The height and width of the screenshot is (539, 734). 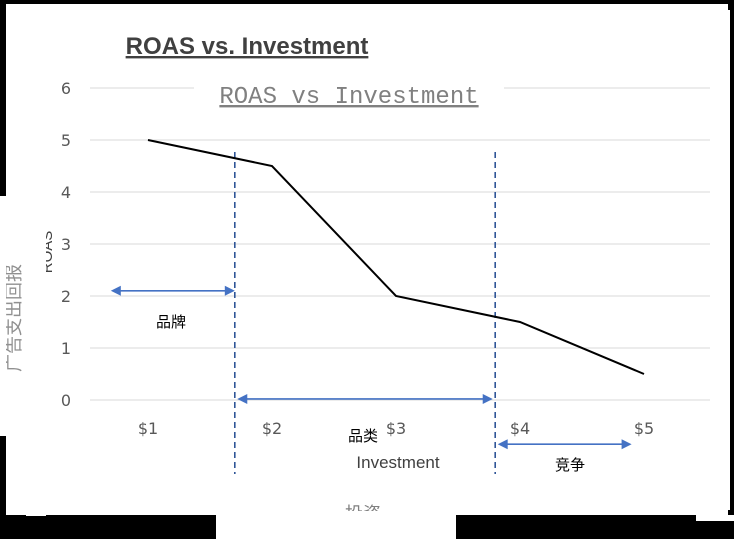 What do you see at coordinates (66, 296) in the screenshot?
I see `y-tick-label: 2` at bounding box center [66, 296].